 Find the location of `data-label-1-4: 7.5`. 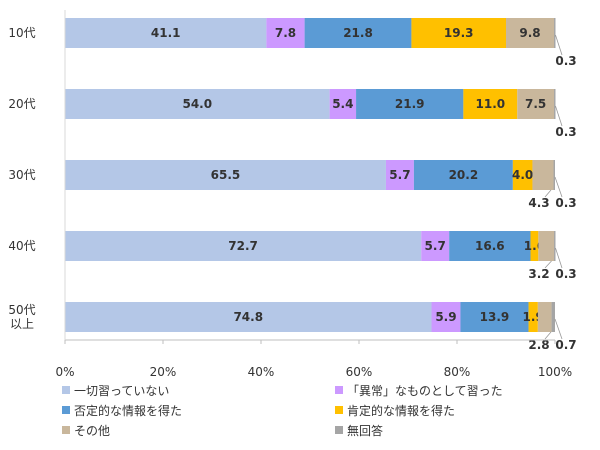

data-label-1-4: 7.5 is located at coordinates (535, 104).